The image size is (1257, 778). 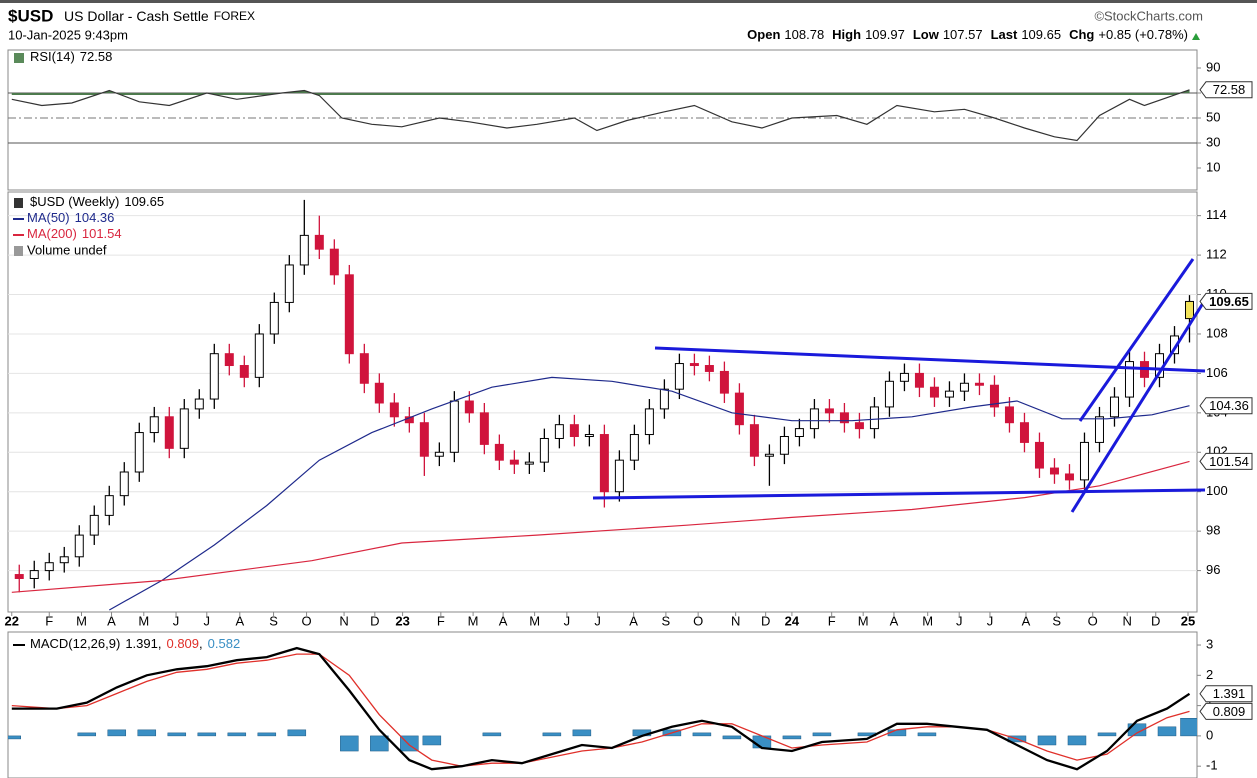 What do you see at coordinates (1213, 569) in the screenshot?
I see `y-tick-label: 96` at bounding box center [1213, 569].